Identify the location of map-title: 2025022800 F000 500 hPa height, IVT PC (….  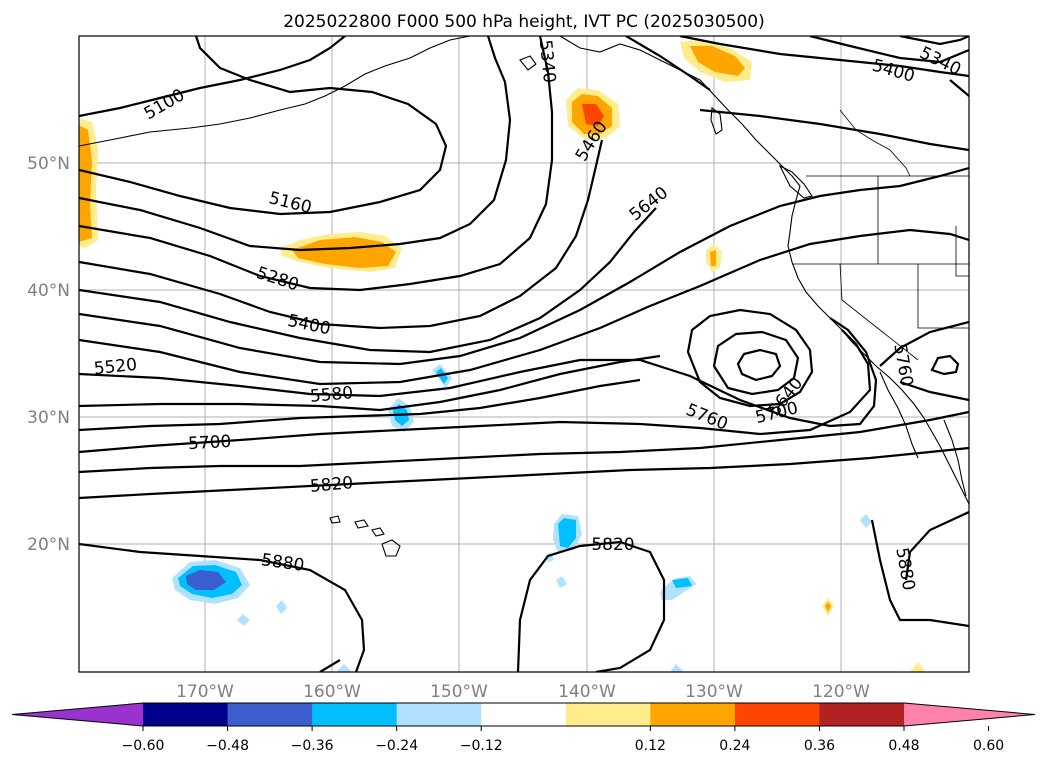
(524, 22).